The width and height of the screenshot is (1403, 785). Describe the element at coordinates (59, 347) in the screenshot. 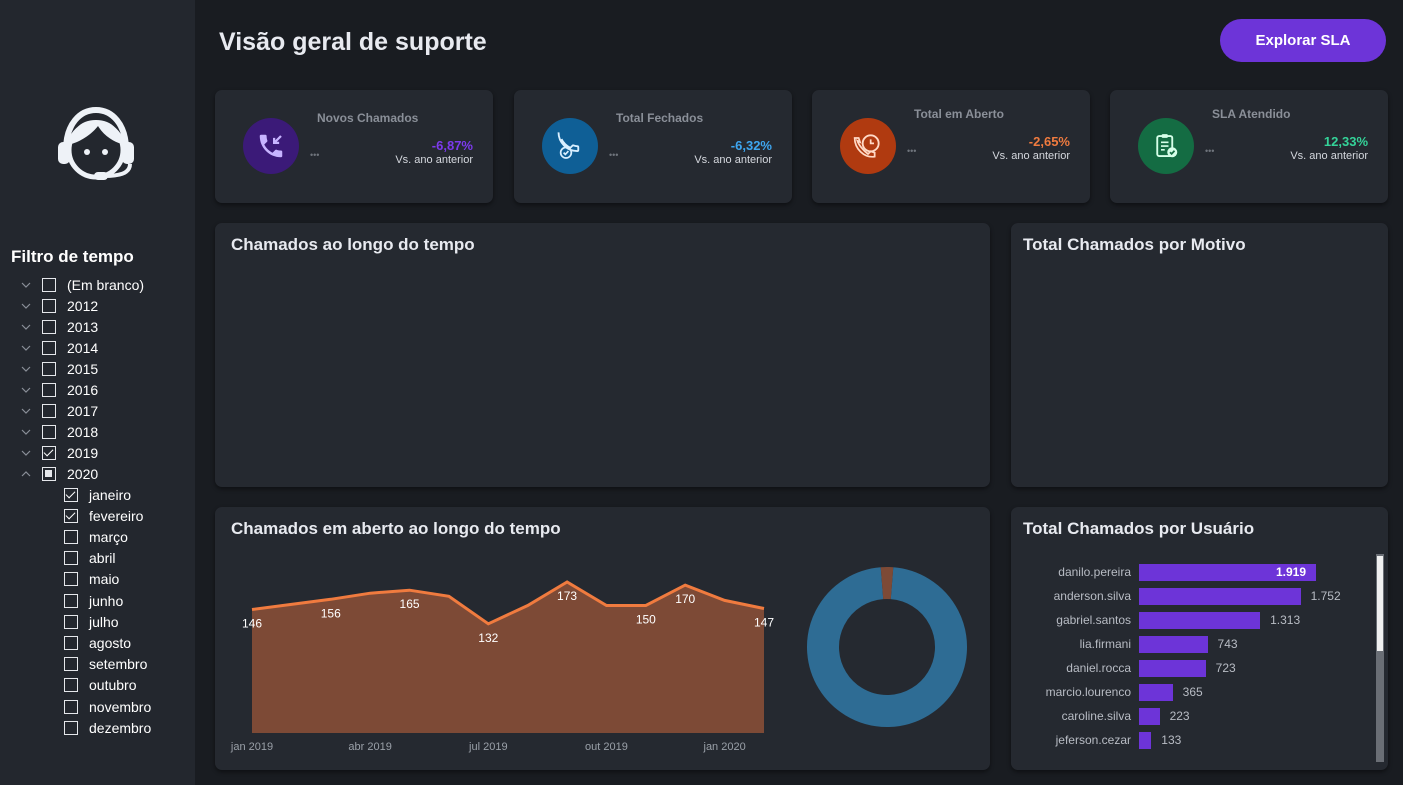

I see `filter-year-item: 2014` at that location.